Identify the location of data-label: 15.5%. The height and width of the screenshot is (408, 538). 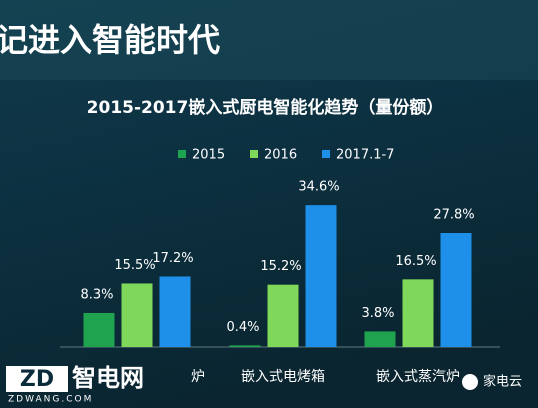
(134, 265).